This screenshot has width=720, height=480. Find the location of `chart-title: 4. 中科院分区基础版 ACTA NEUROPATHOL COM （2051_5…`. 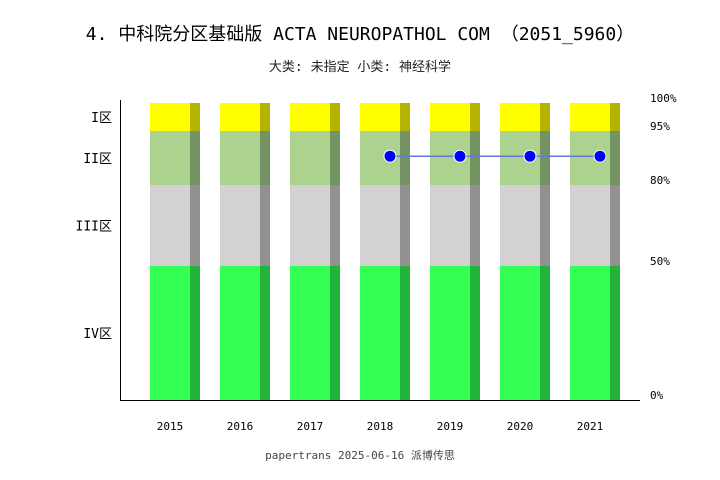

chart-title: 4. 中科院分区基础版 ACTA NEUROPATHOL COM （2051_5… is located at coordinates (360, 34).